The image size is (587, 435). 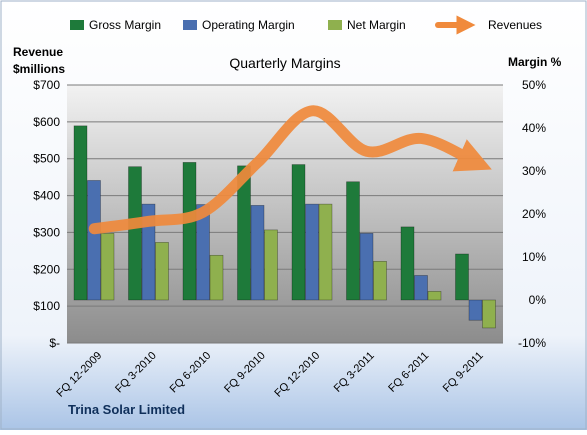 I want to click on left-tick-label: $300, so click(x=46, y=232).